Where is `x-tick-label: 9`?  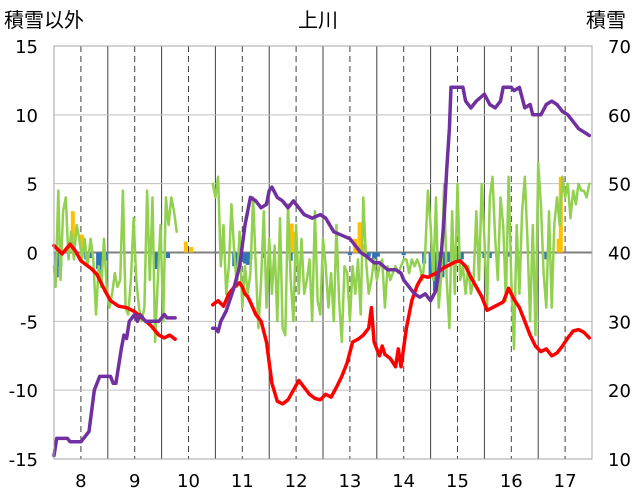
x-tick-label: 9 is located at coordinates (134, 481).